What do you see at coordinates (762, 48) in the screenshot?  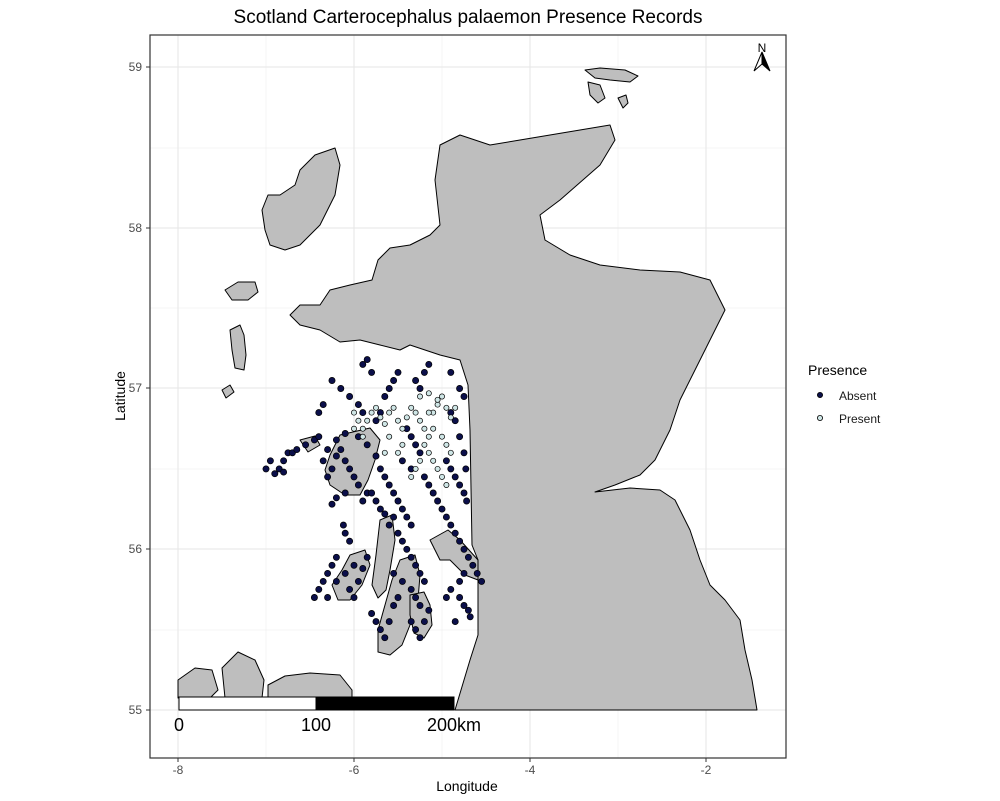 I see `north-arrow-label: N` at bounding box center [762, 48].